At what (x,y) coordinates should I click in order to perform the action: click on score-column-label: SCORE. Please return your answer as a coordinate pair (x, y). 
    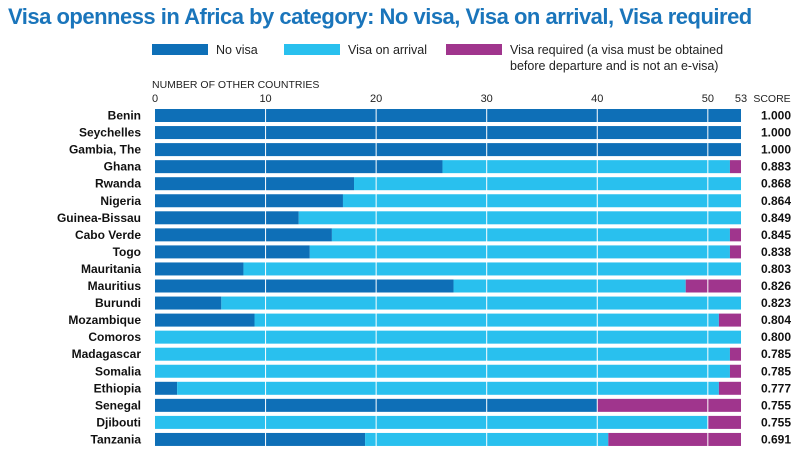
    Looking at the image, I should click on (771, 99).